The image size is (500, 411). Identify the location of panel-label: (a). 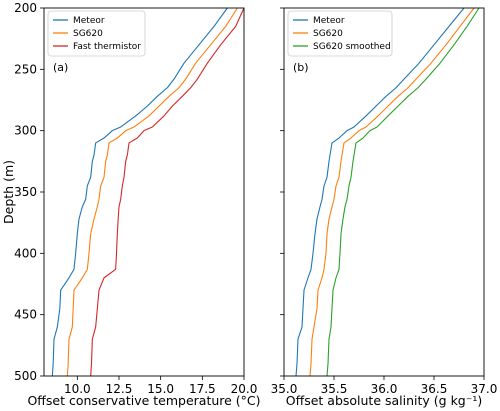
(60, 67).